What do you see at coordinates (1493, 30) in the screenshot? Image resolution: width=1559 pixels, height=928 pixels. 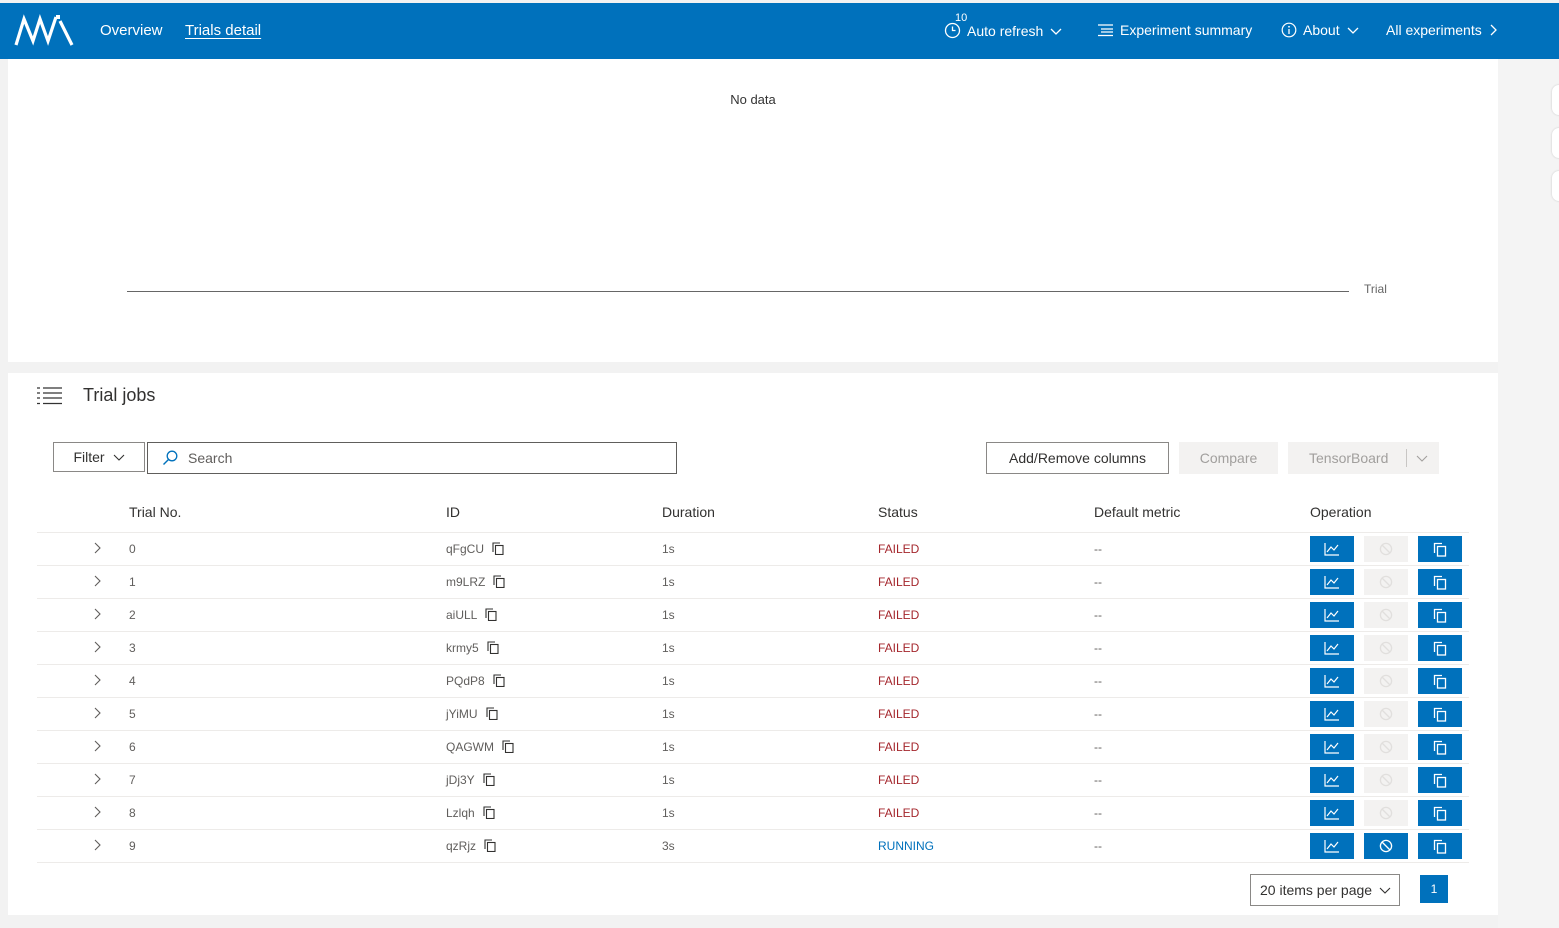 I see `chevron-right-icon` at bounding box center [1493, 30].